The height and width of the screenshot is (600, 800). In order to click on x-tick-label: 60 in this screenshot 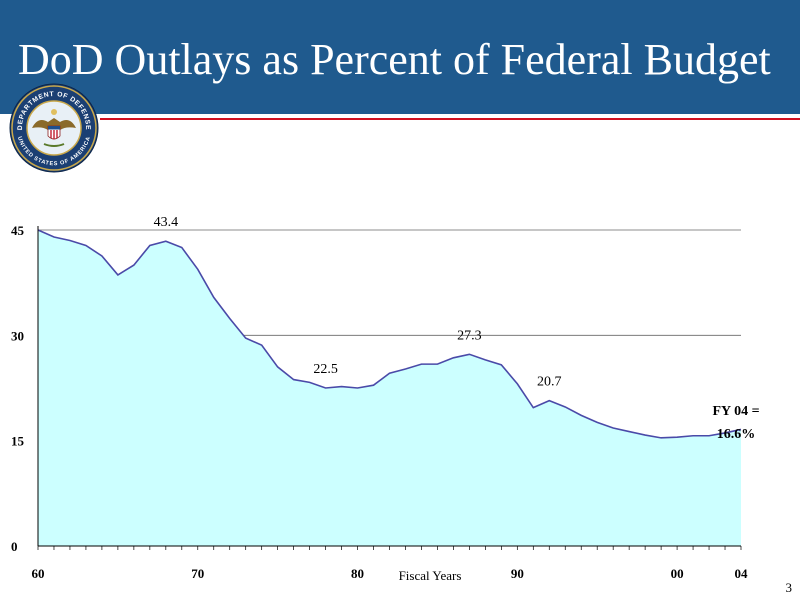, I will do `click(38, 573)`.